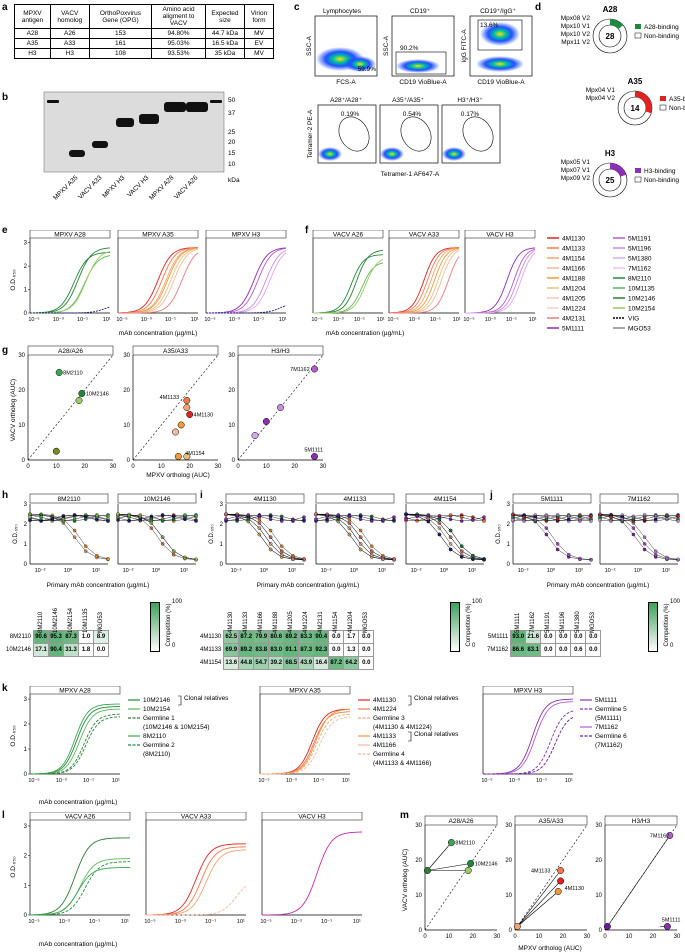  I want to click on heatmap-col-label: MGO53, so click(593, 622).